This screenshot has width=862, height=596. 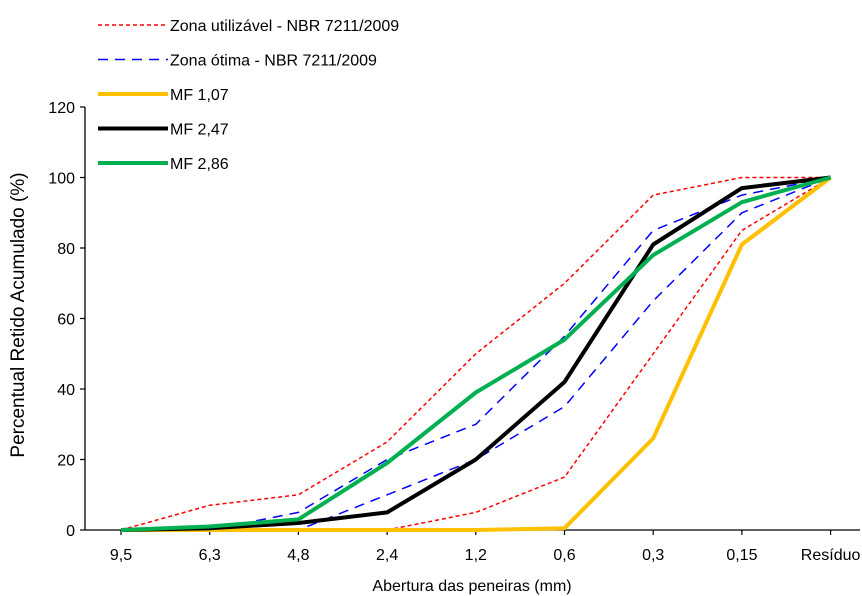 What do you see at coordinates (831, 555) in the screenshot?
I see `x-tick-label: Resíduo` at bounding box center [831, 555].